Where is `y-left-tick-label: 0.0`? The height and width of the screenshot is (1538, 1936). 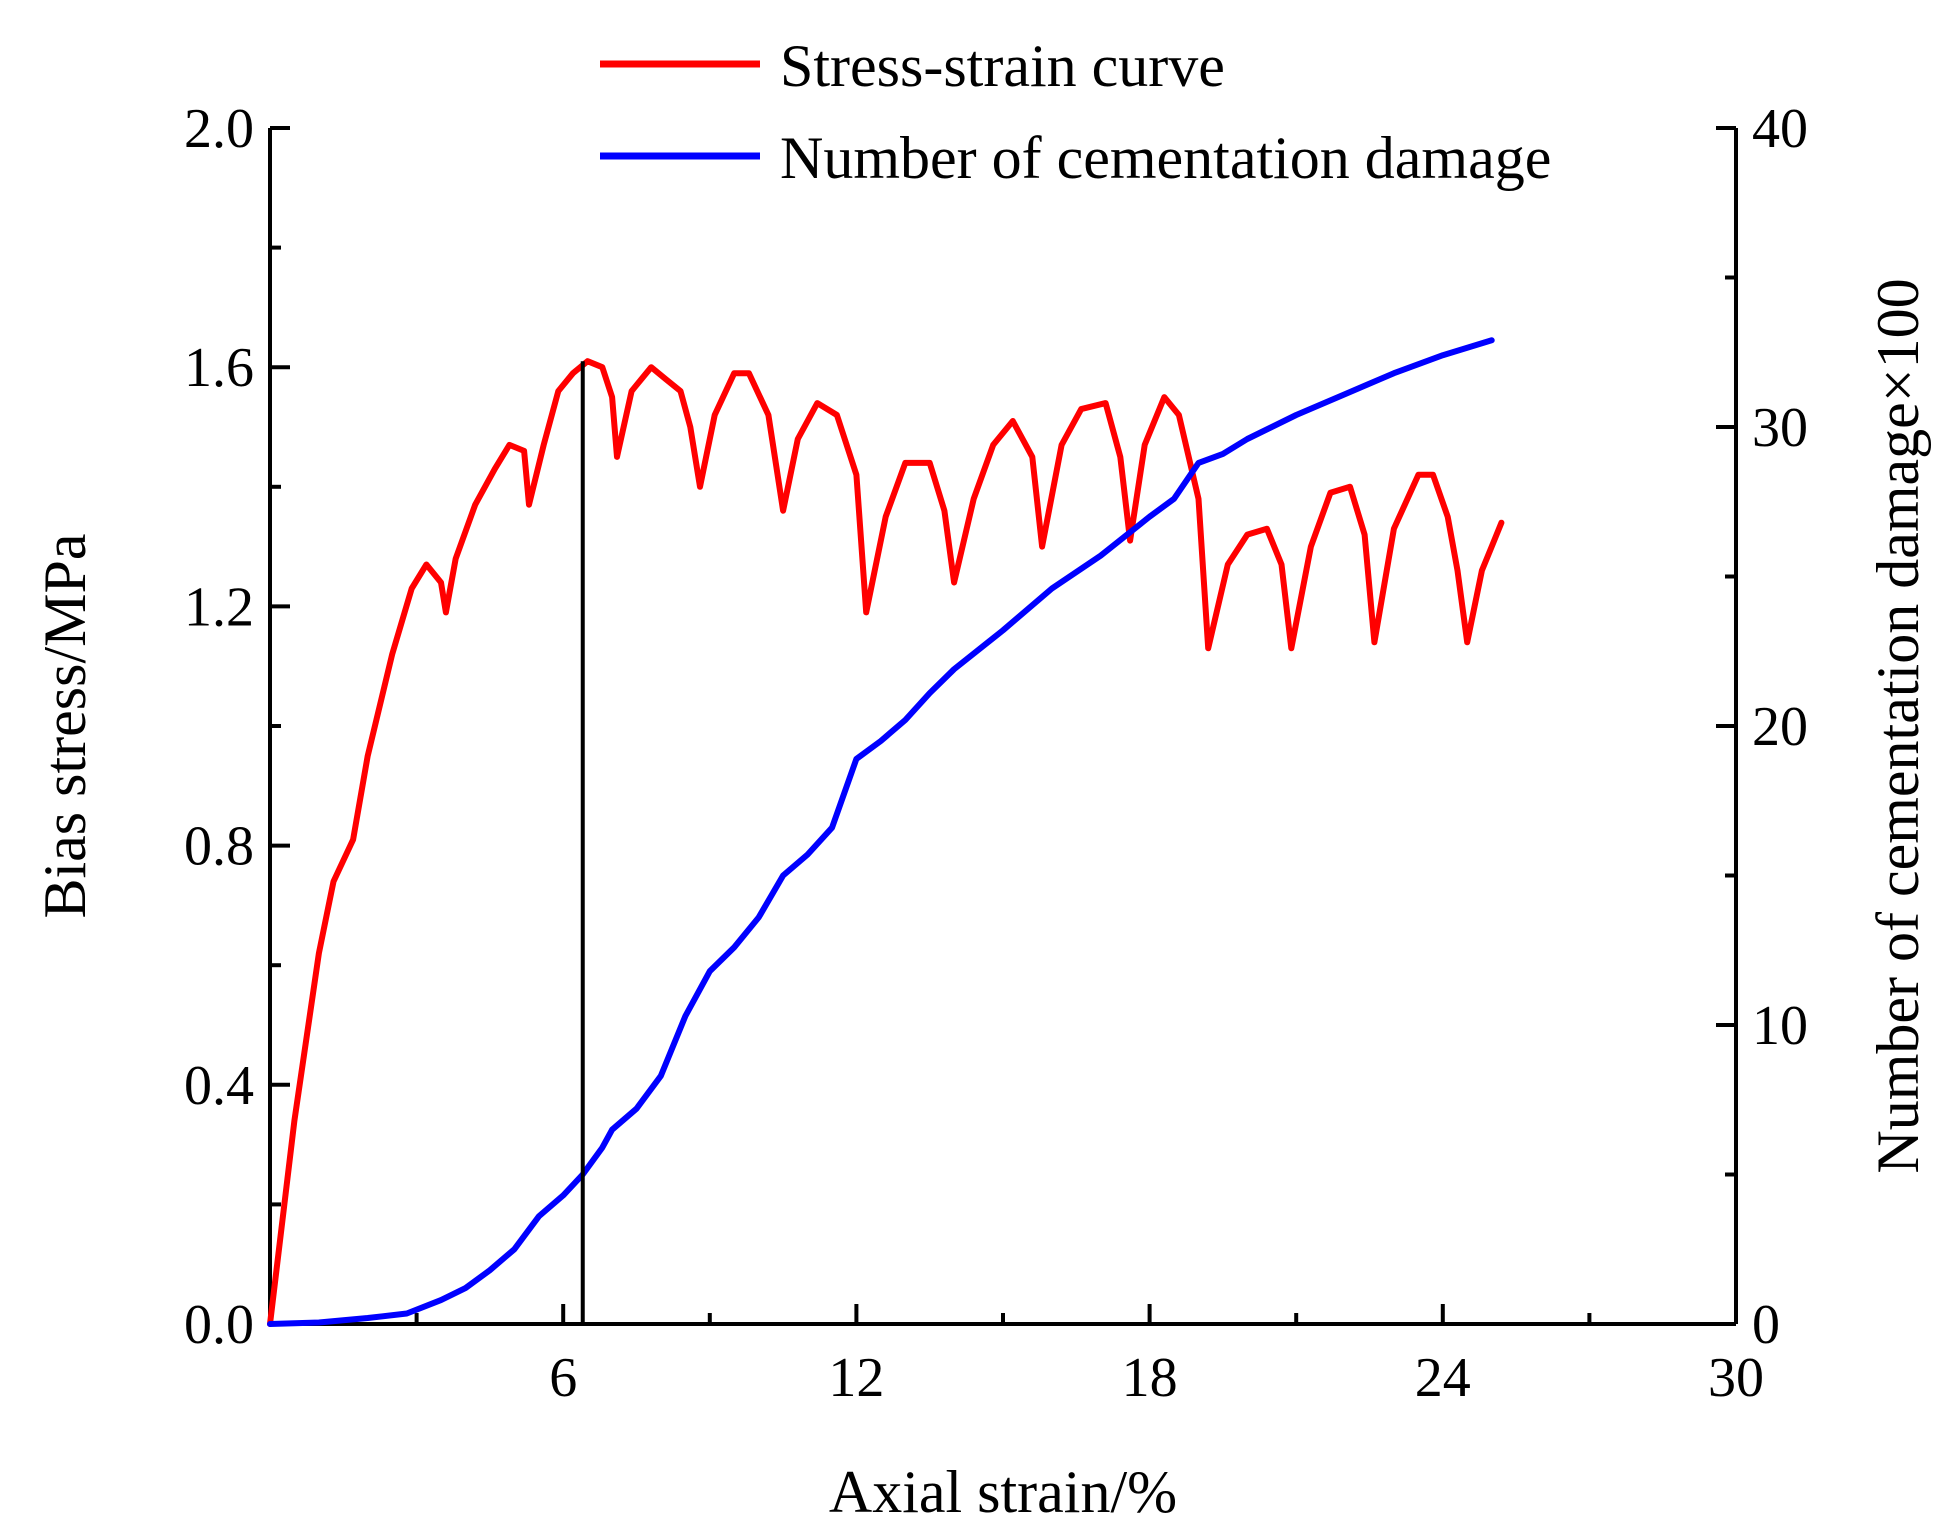 y-left-tick-label: 0.0 is located at coordinates (219, 1325).